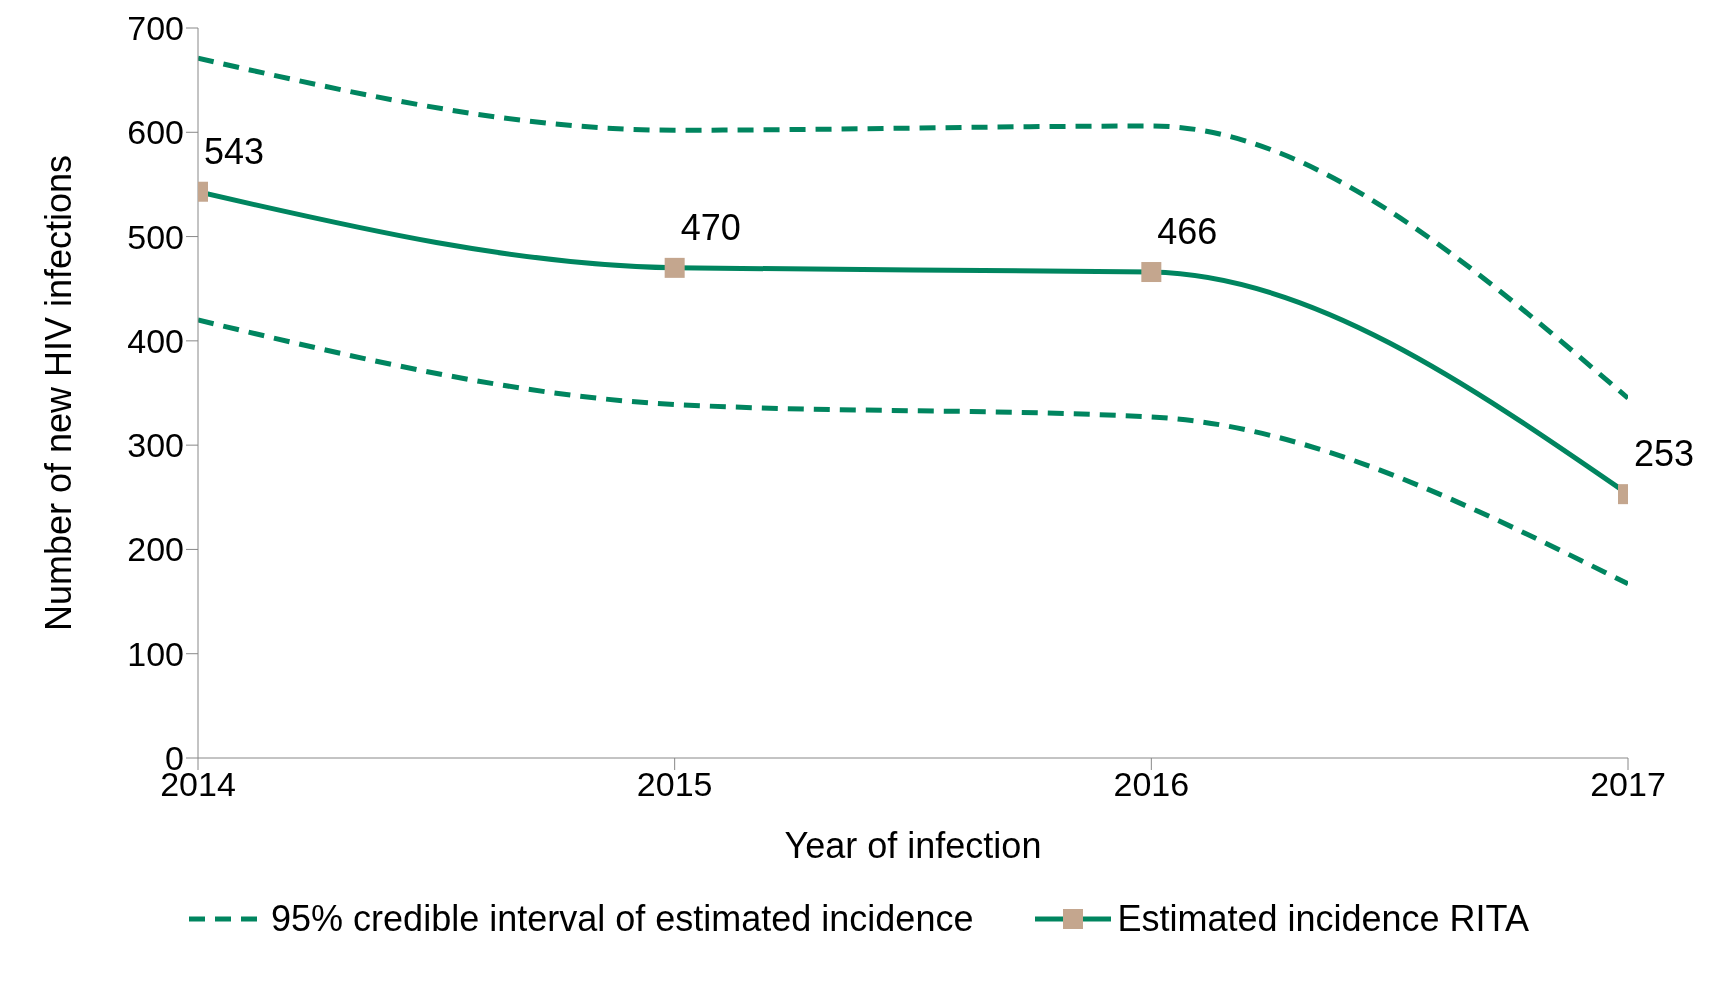 The image size is (1719, 993). Describe the element at coordinates (155, 653) in the screenshot. I see `y-tick-label: 100` at that location.